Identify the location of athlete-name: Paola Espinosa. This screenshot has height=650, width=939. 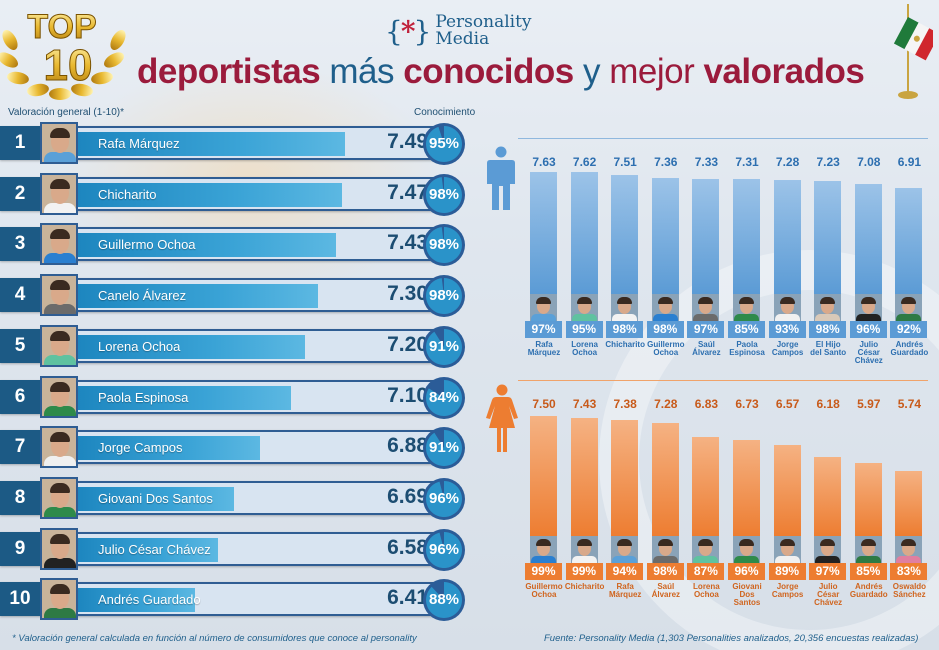
(747, 349).